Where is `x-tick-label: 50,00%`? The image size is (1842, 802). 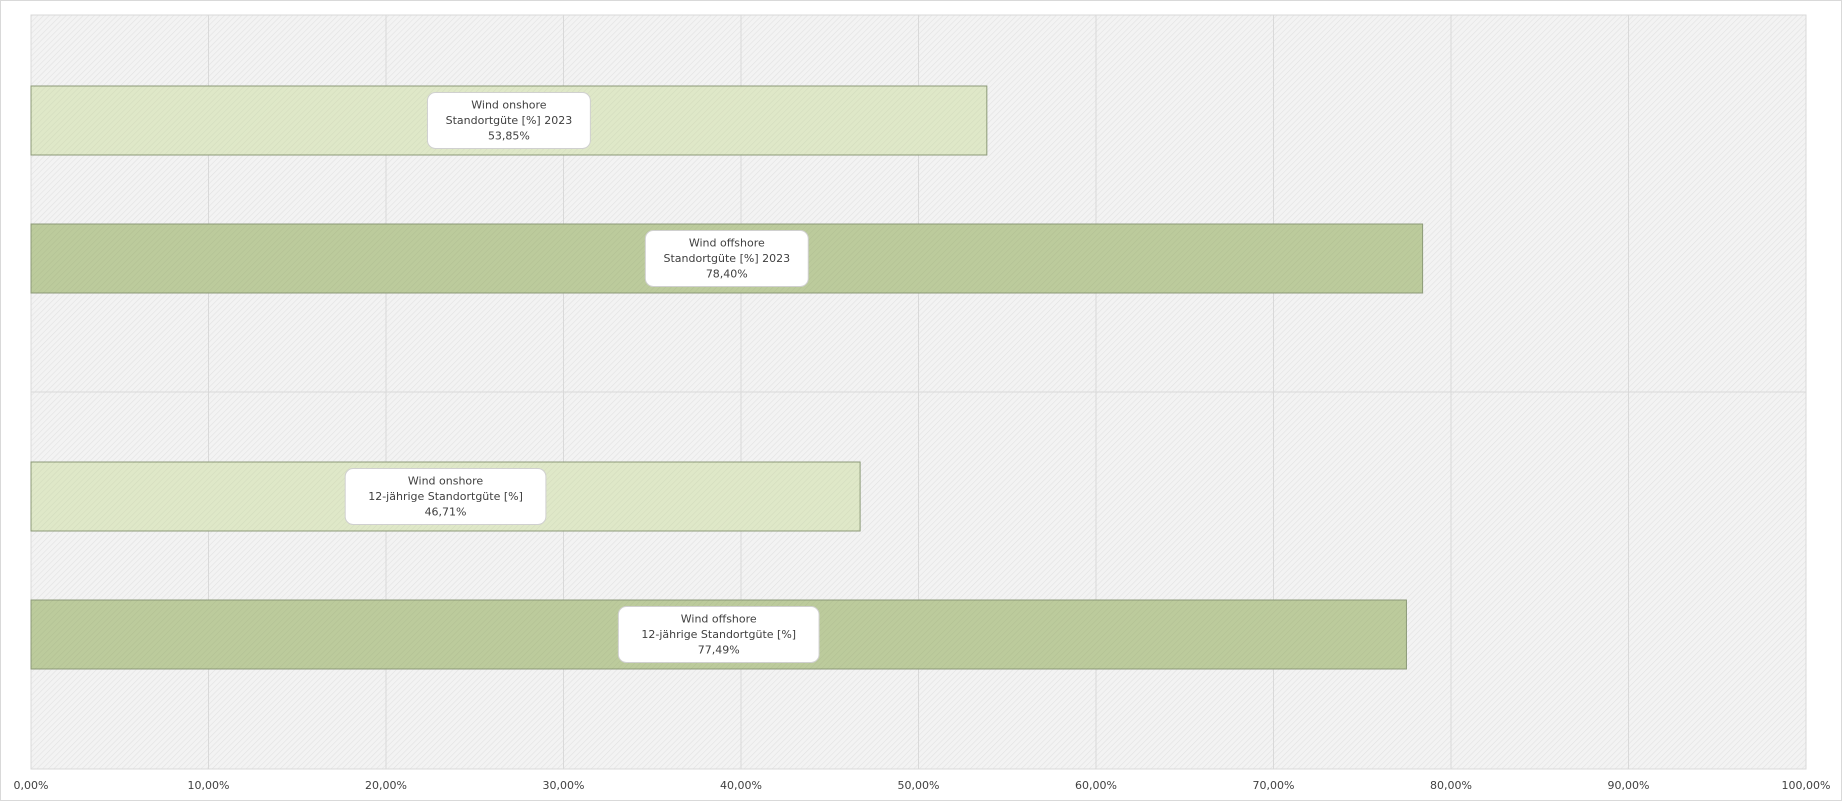 x-tick-label: 50,00% is located at coordinates (919, 785).